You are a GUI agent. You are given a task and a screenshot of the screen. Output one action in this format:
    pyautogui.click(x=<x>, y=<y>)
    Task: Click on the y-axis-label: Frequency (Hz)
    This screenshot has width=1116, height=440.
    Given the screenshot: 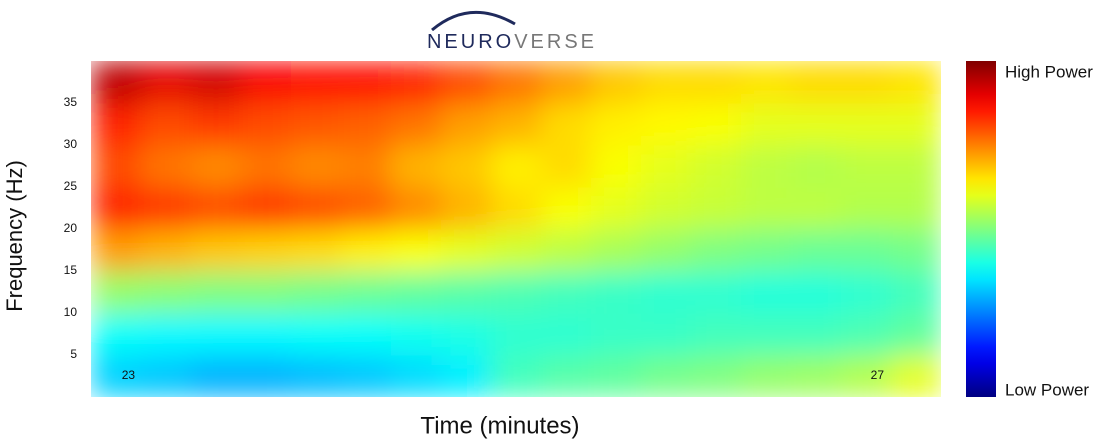 What is the action you would take?
    pyautogui.click(x=14, y=236)
    